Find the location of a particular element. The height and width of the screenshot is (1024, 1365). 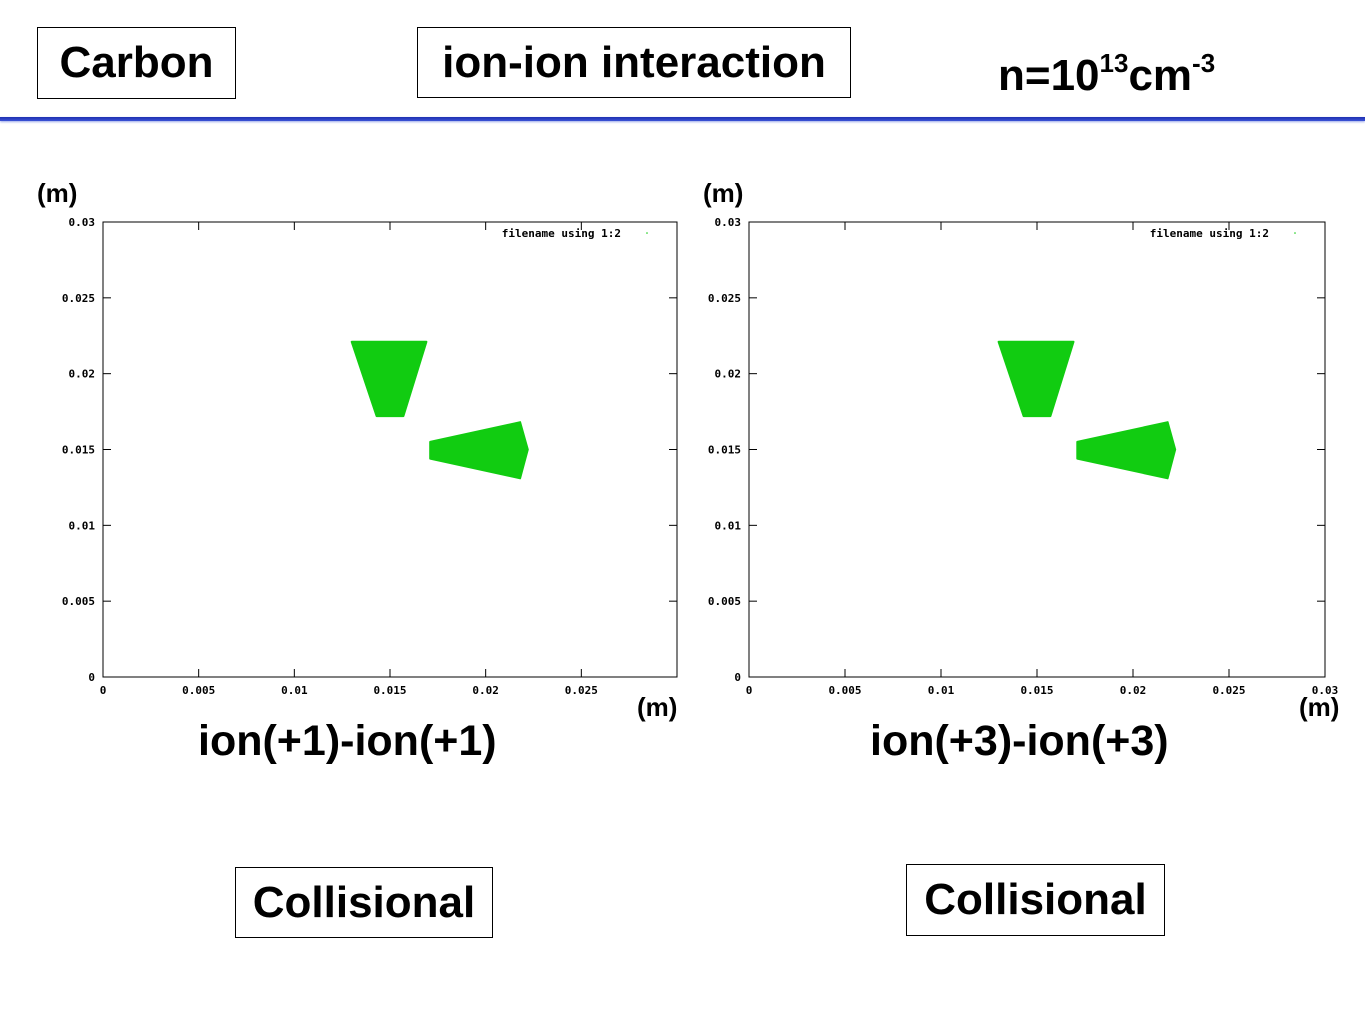

left-collisional-box: Collisional is located at coordinates (364, 902).